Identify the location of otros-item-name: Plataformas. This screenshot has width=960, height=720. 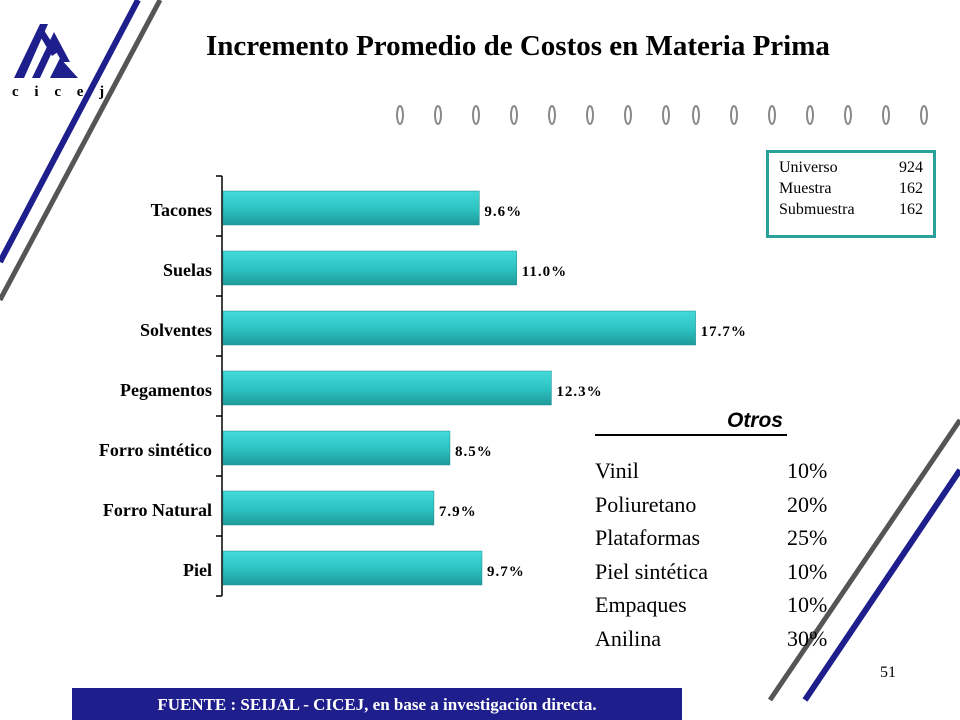
(648, 537).